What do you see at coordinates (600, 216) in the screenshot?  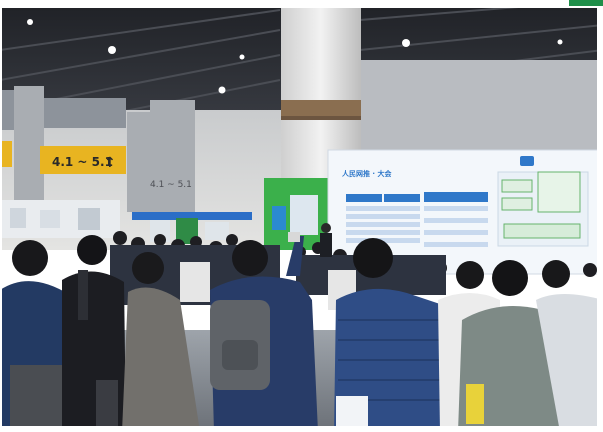 I see `frame-right` at bounding box center [600, 216].